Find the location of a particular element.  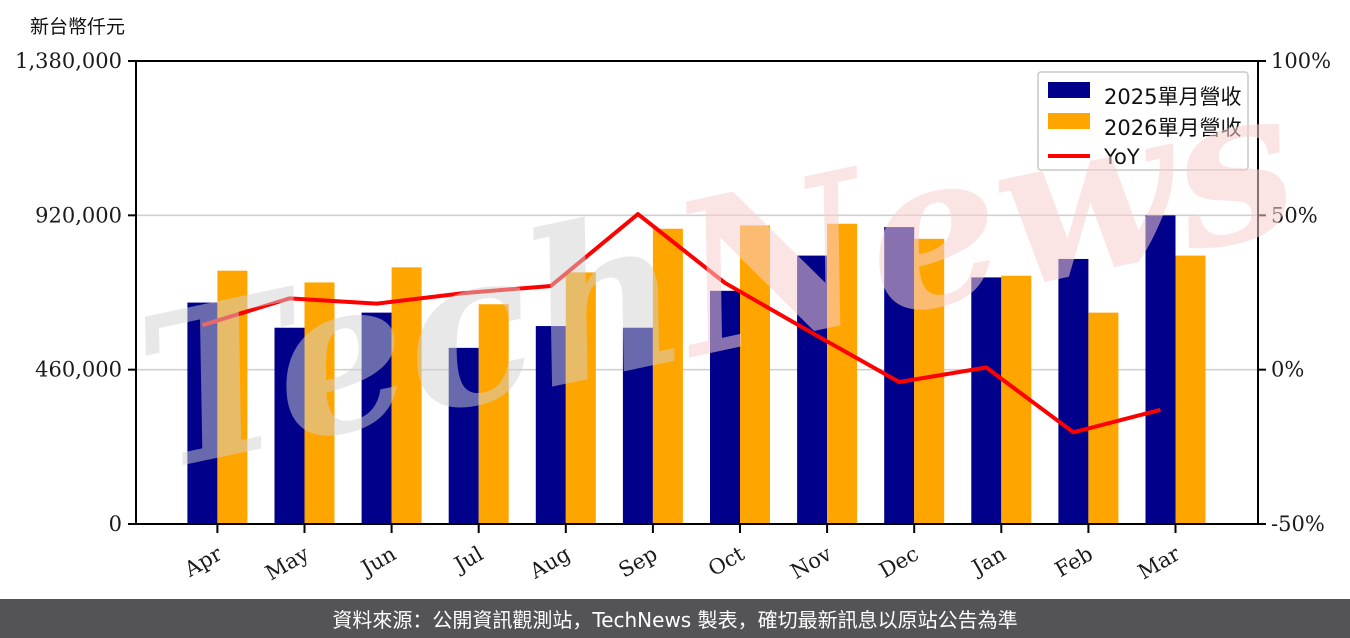

left-tick-label-1: 460,000 is located at coordinates (78, 370).